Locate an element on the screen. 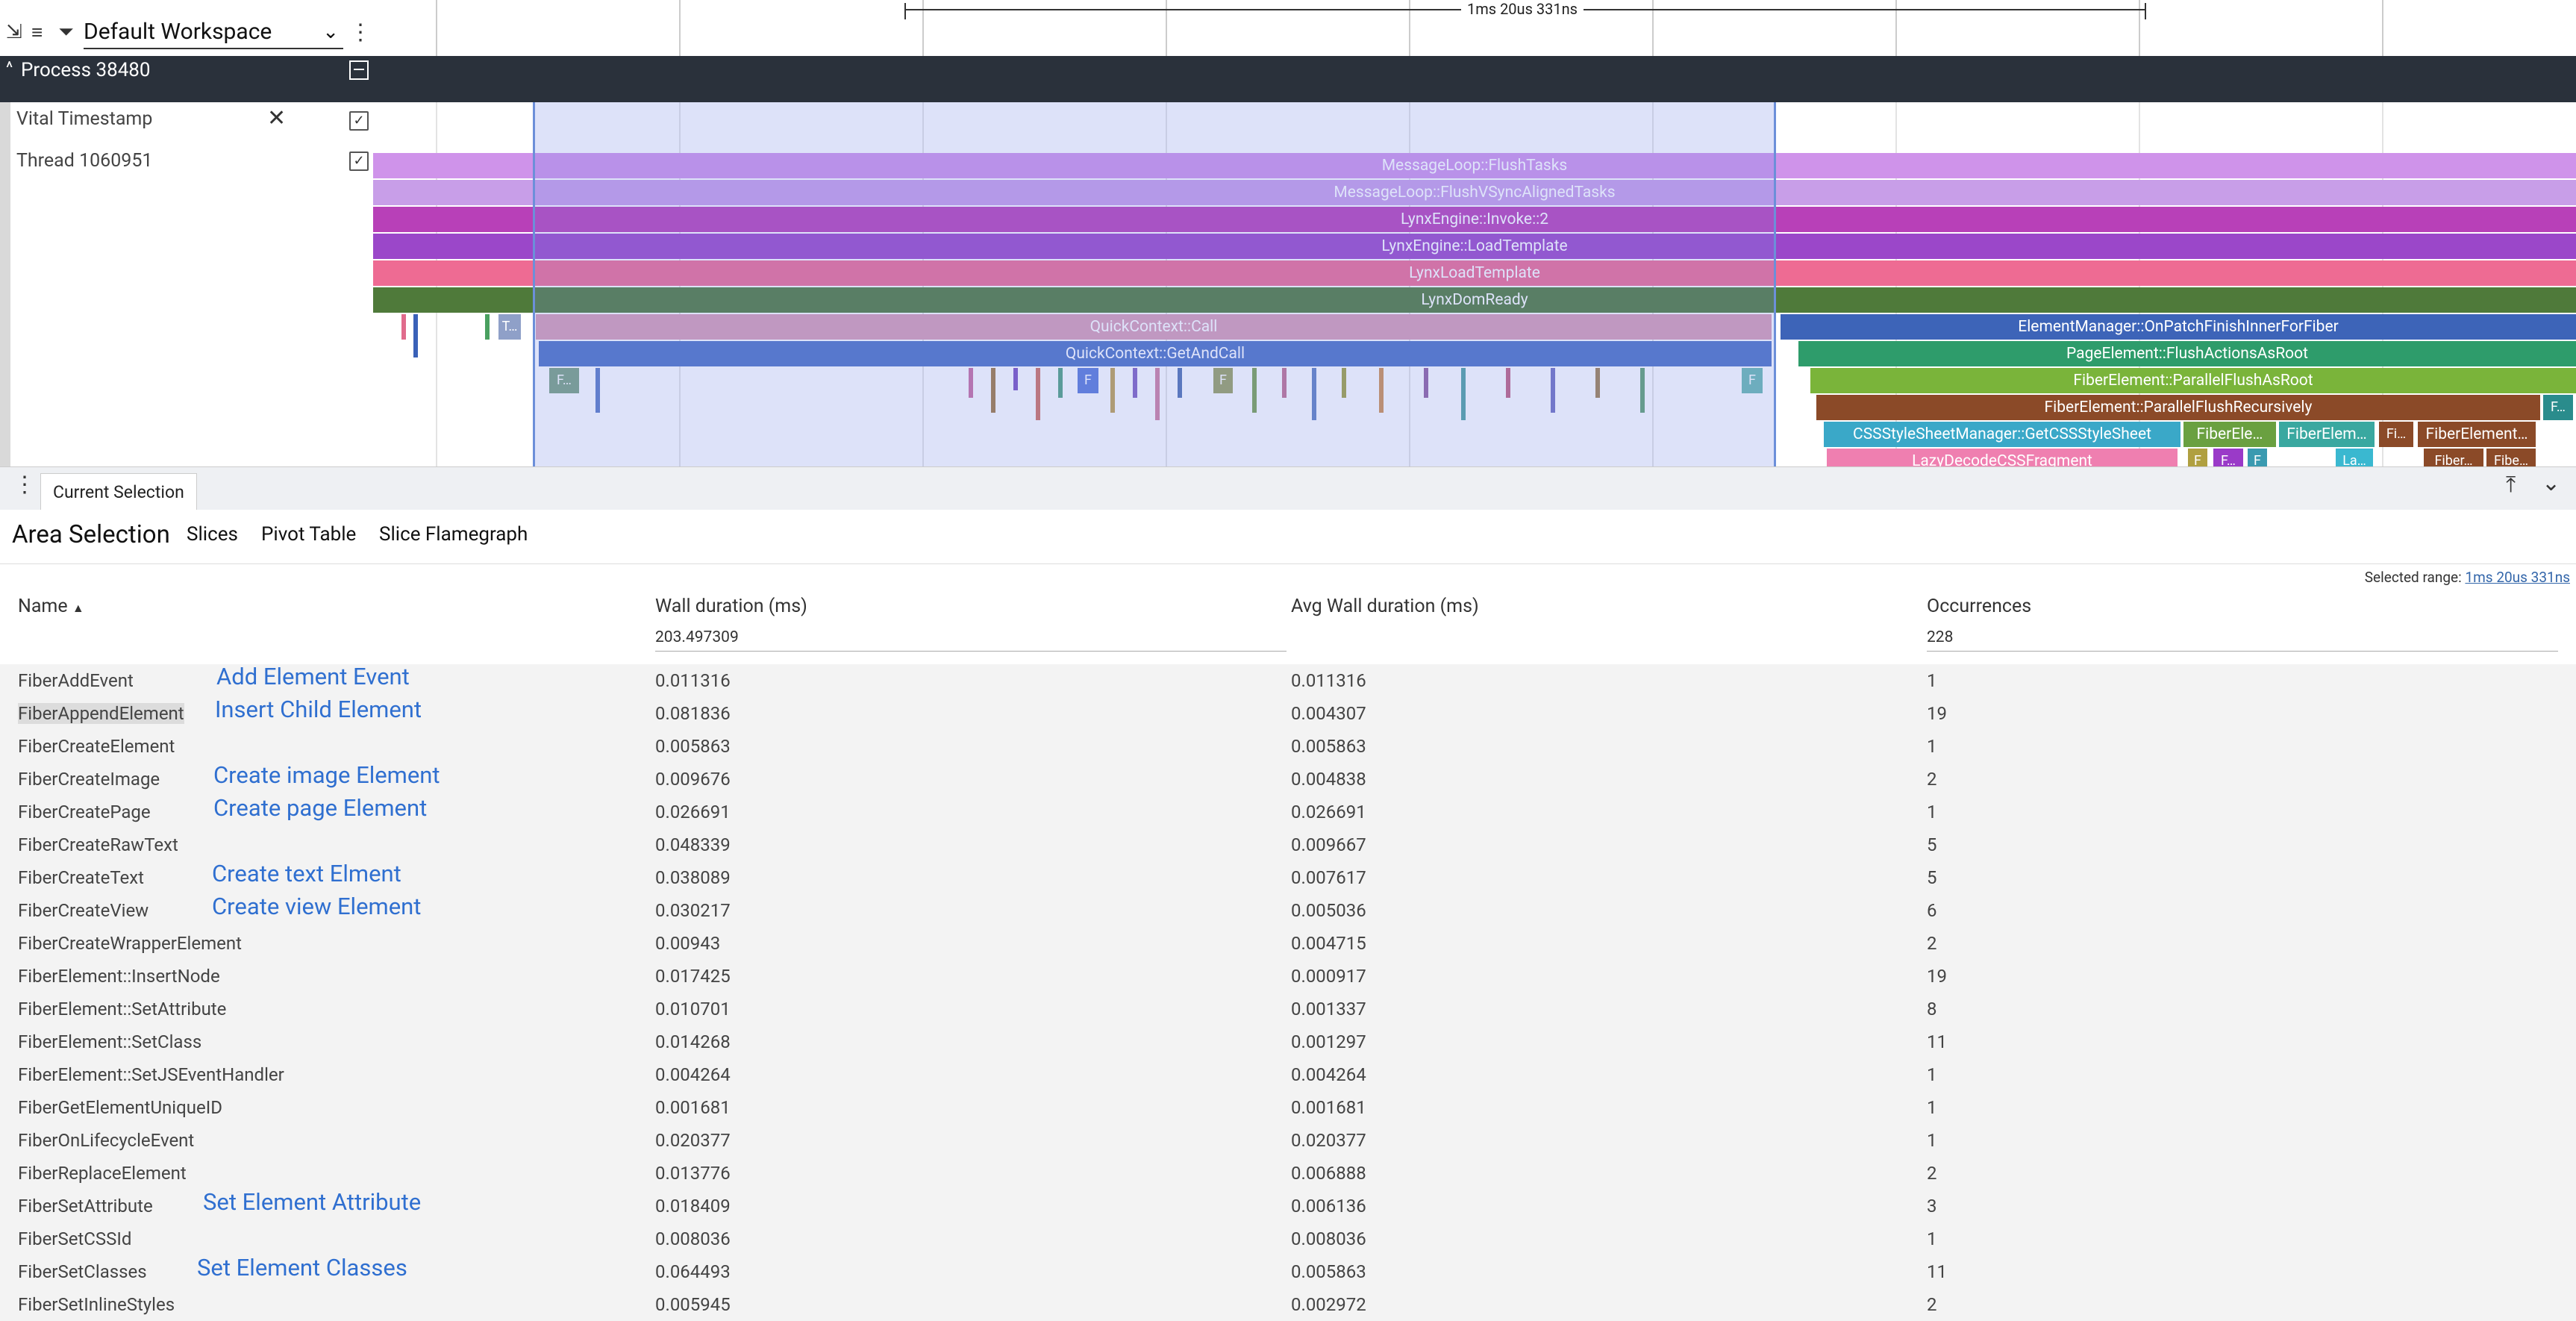 The height and width of the screenshot is (1321, 2576). tab-slice-flamegraph: Slice Flamegraph is located at coordinates (453, 534).